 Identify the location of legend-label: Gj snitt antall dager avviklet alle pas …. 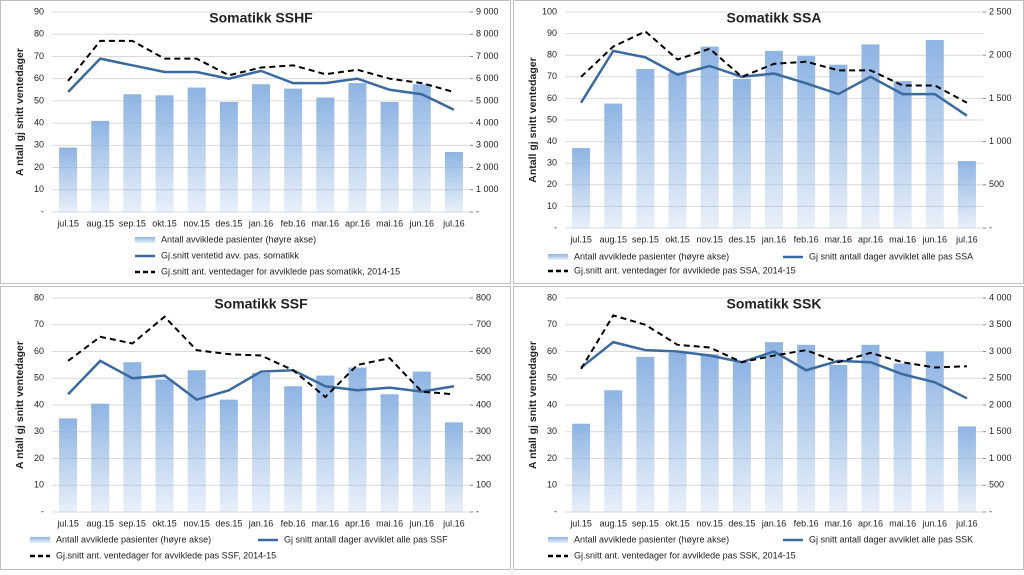
(366, 539).